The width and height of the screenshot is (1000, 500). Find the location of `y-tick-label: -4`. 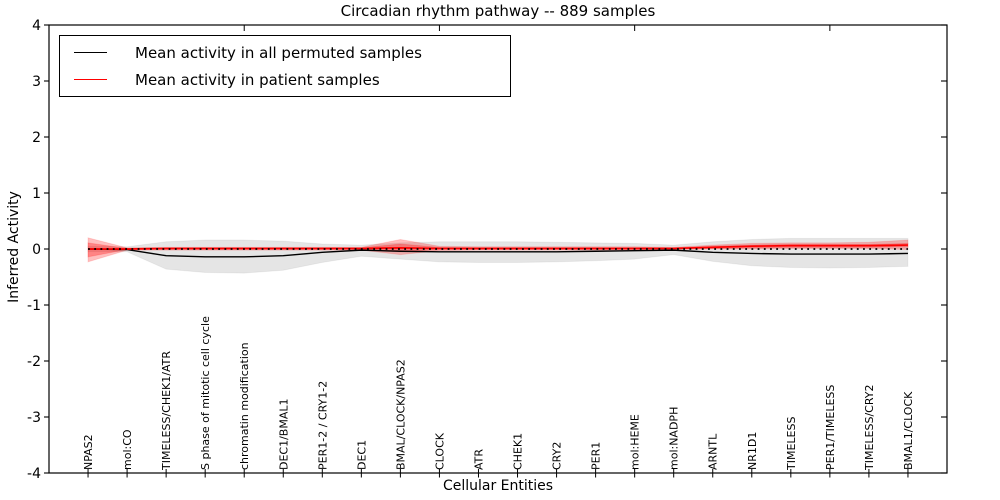

y-tick-label: -4 is located at coordinates (34, 474).